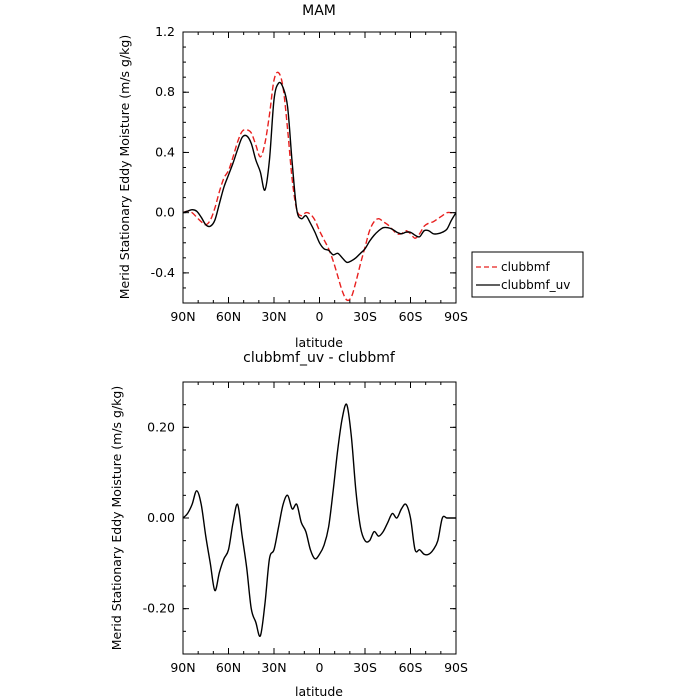 This screenshot has height=700, width=700. What do you see at coordinates (159, 608) in the screenshot?
I see `y-tick-label: -0.20` at bounding box center [159, 608].